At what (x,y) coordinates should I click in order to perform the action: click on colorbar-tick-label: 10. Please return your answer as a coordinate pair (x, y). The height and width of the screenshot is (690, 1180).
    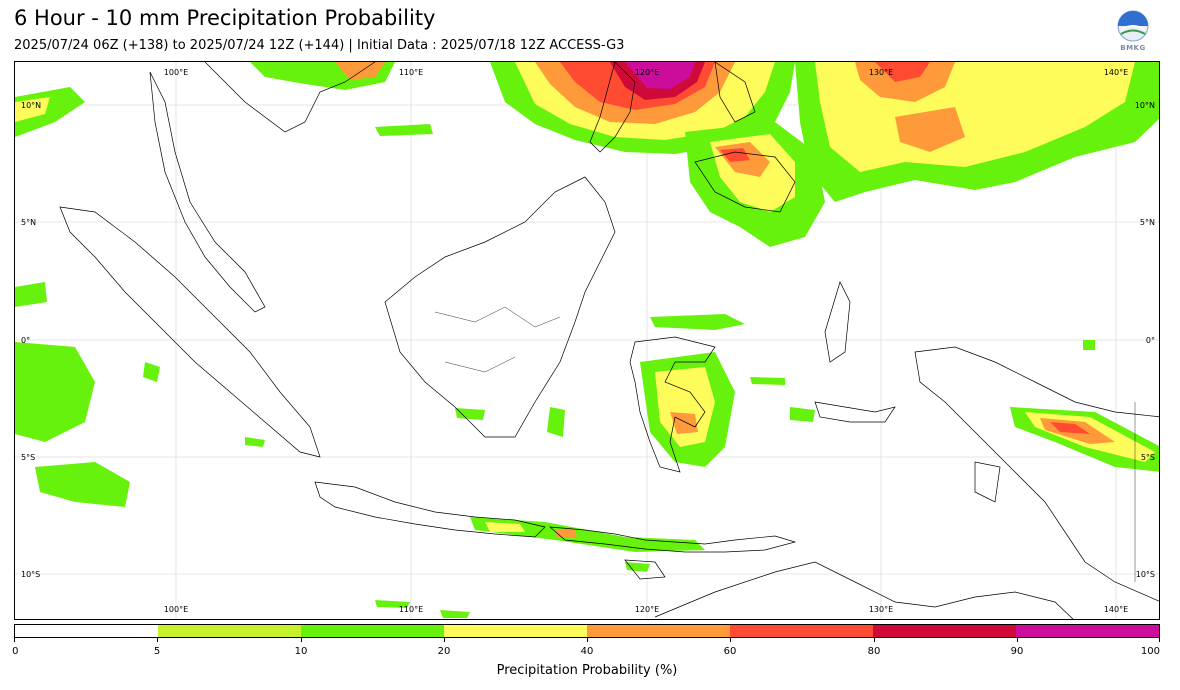
    Looking at the image, I should click on (301, 651).